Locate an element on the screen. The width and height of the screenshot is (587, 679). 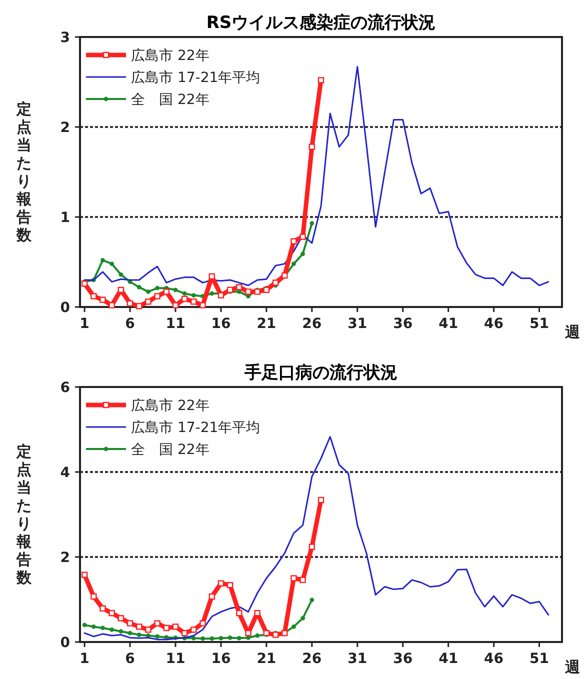
chart-title: RSウイルス感染症の流行状況 is located at coordinates (321, 23).